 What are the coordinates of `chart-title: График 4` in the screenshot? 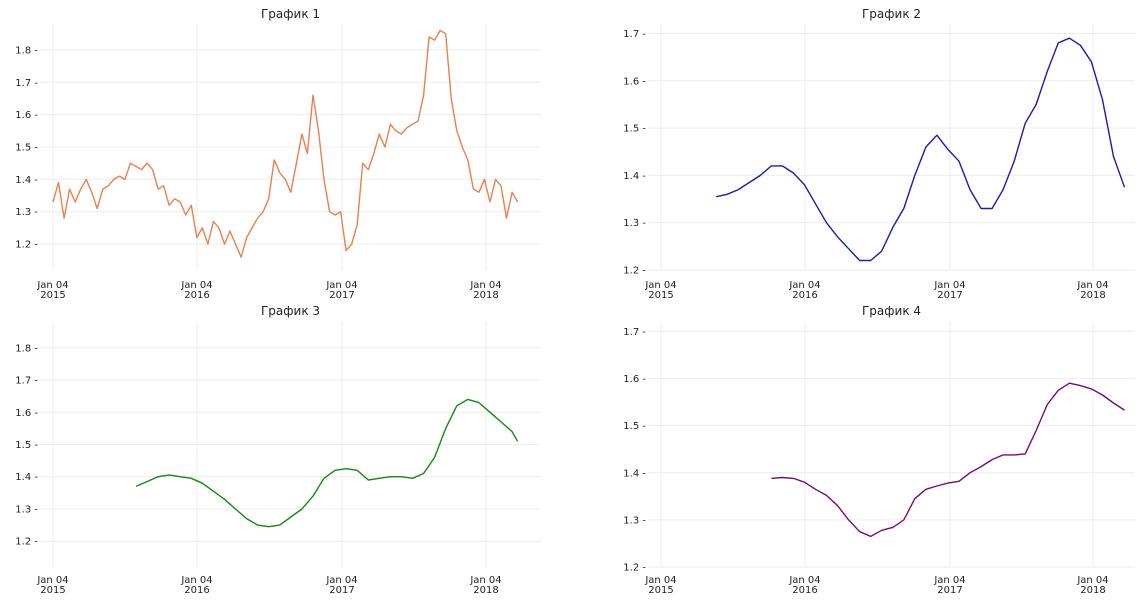 It's located at (891, 311).